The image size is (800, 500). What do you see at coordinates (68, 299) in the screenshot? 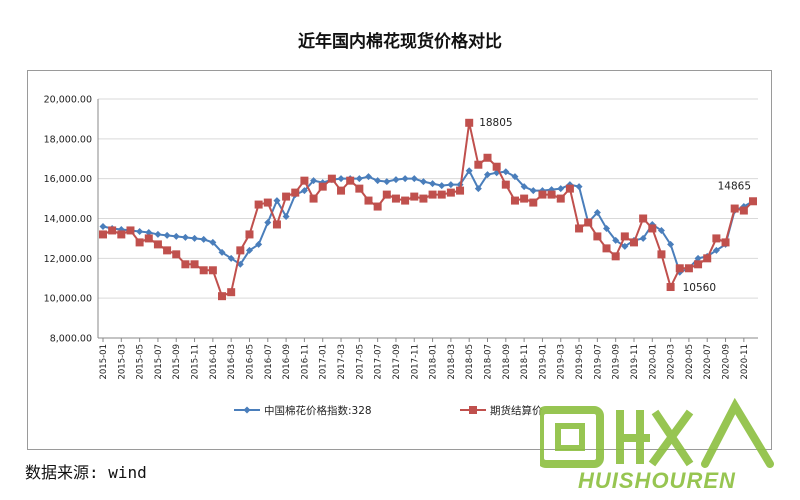
I see `y-tick-label: 10,000.00` at bounding box center [68, 299].